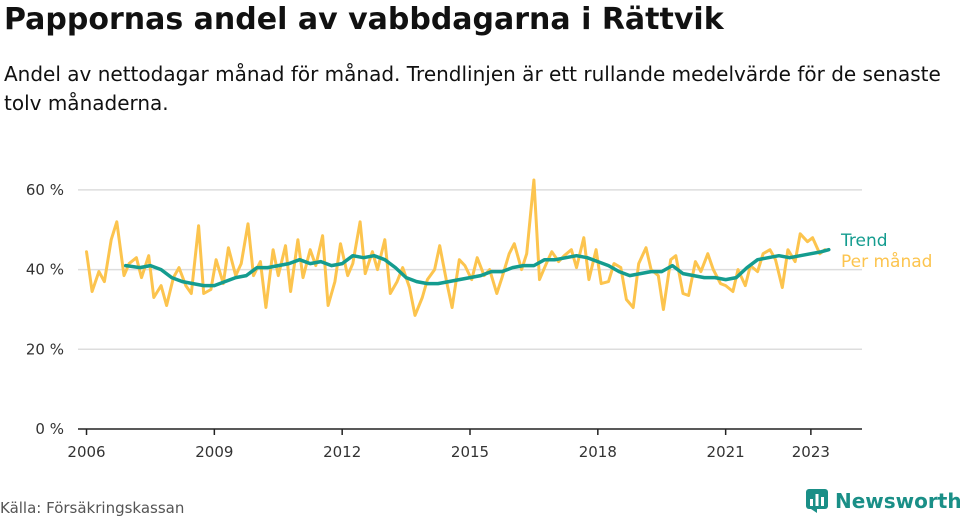  Describe the element at coordinates (817, 501) in the screenshot. I see `bar-chart-icon` at that location.